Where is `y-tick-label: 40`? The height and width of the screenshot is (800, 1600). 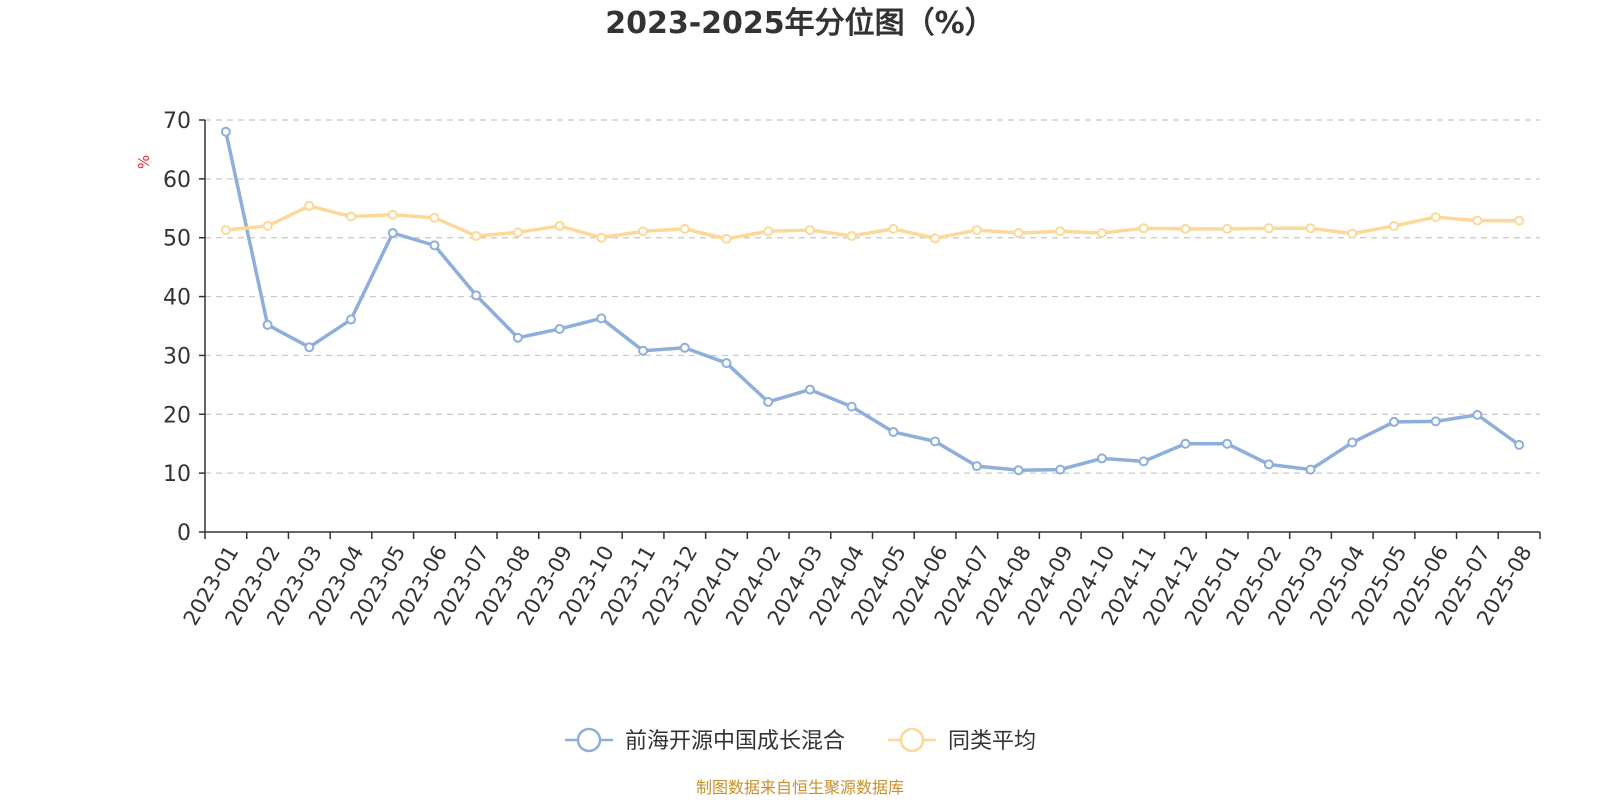
y-tick-label: 40 is located at coordinates (177, 298).